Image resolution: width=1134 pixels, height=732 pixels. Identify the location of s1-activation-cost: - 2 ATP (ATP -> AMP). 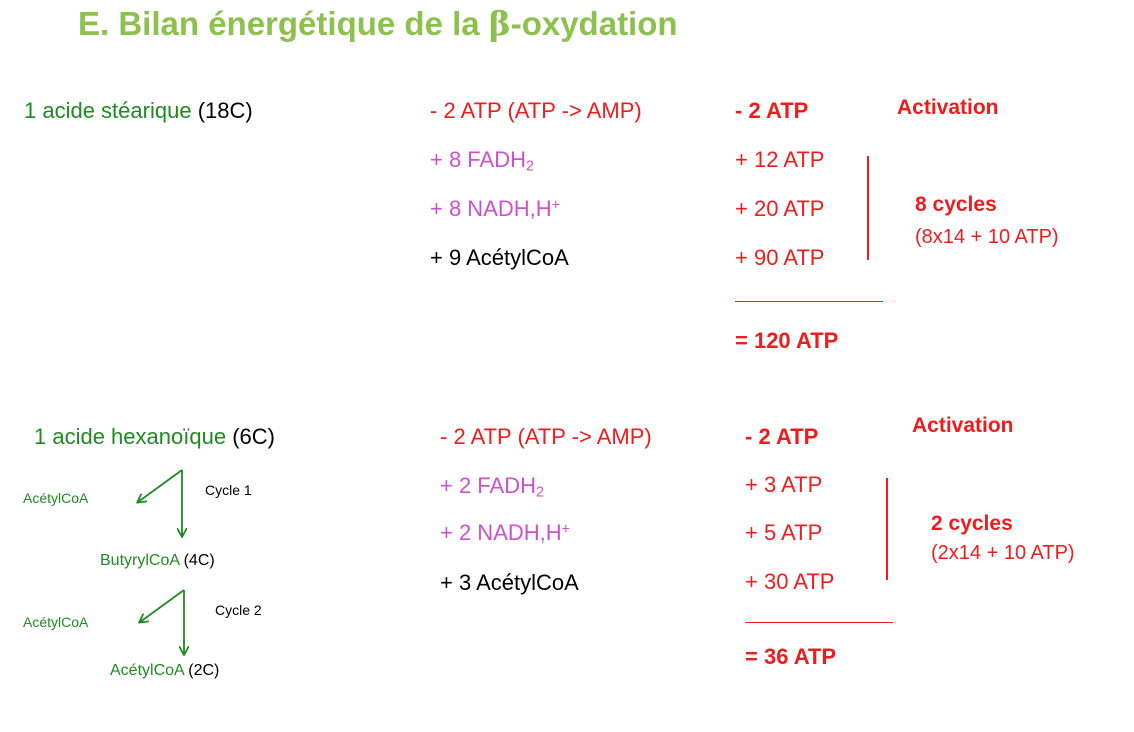
(536, 110).